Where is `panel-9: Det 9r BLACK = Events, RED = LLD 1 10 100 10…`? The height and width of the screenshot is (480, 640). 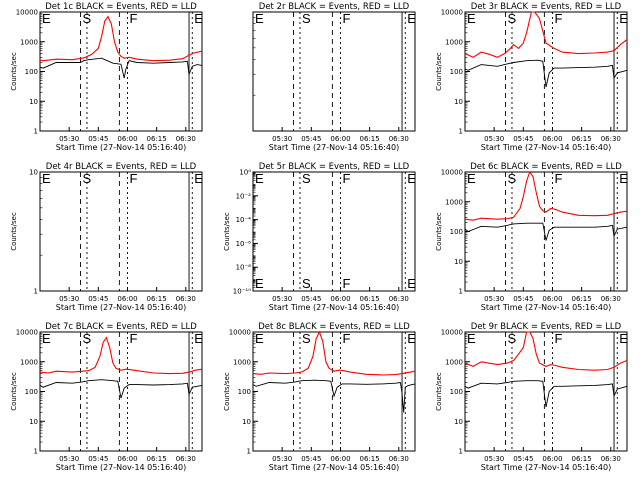 panel-9: Det 9r BLACK = Events, RED = LLD 1 10 100 10… is located at coordinates (531, 397).